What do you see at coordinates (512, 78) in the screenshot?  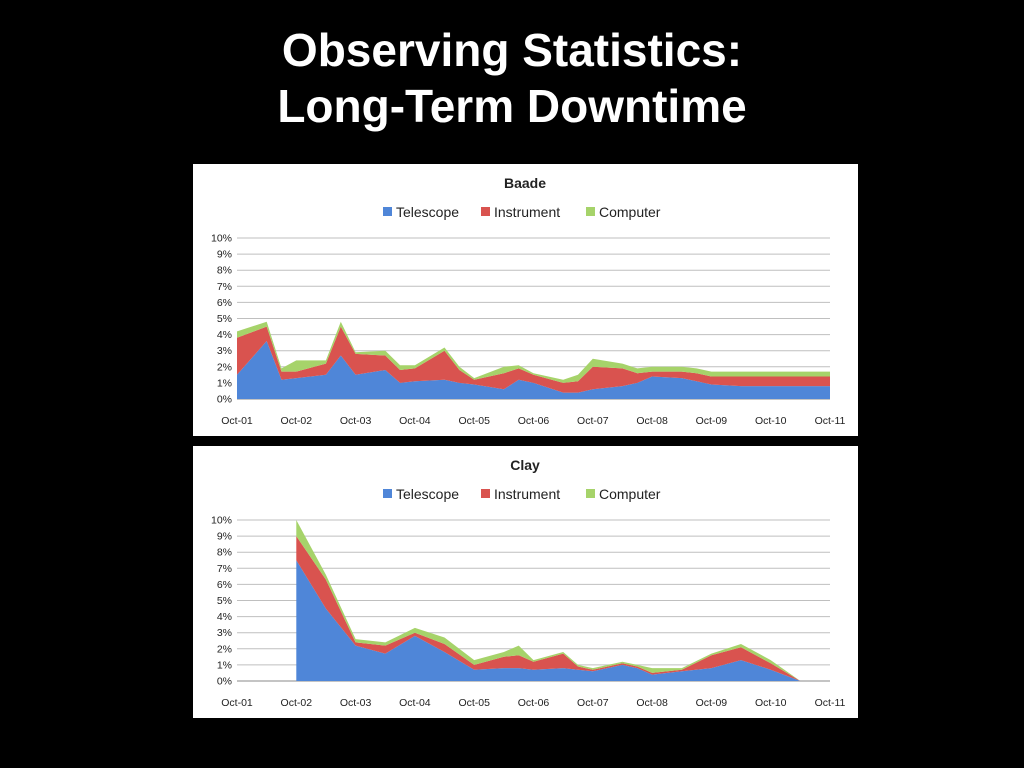 I see `slide-title: Observing Statistics: Long-Term Downtime` at bounding box center [512, 78].